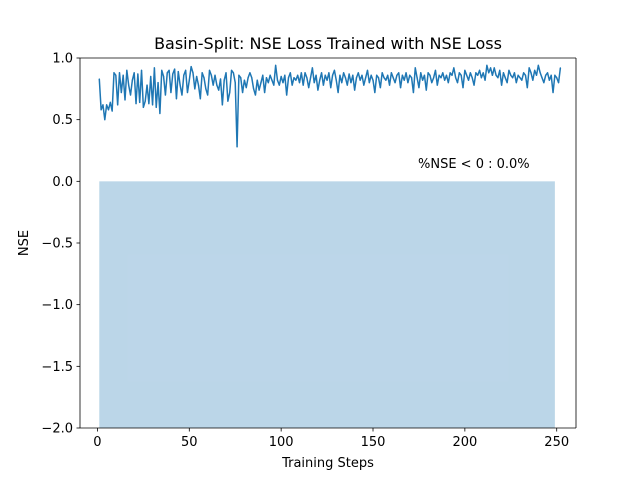 The image size is (640, 480). Describe the element at coordinates (62, 59) in the screenshot. I see `y-tick-label: 1.0` at that location.